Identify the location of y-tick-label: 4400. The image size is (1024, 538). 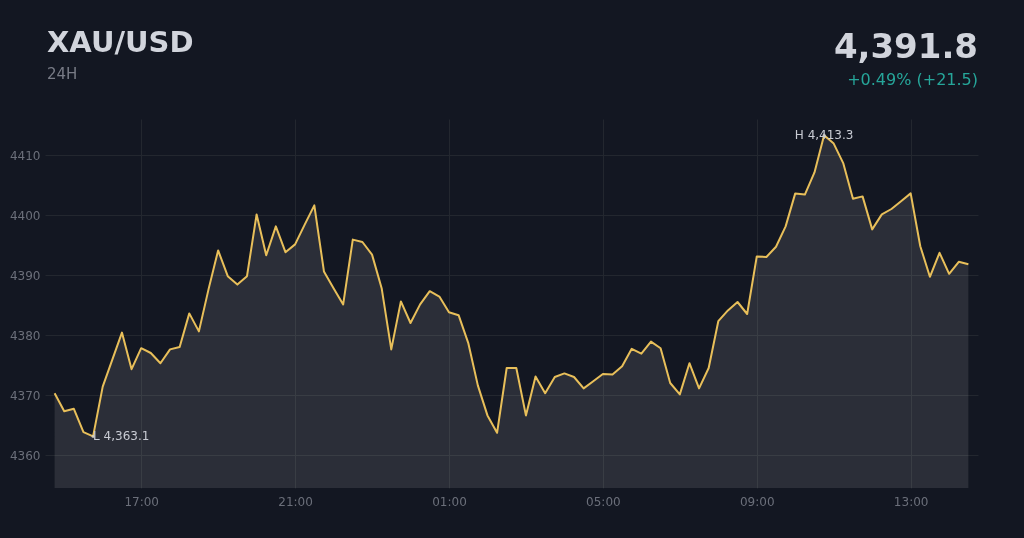
(25, 215).